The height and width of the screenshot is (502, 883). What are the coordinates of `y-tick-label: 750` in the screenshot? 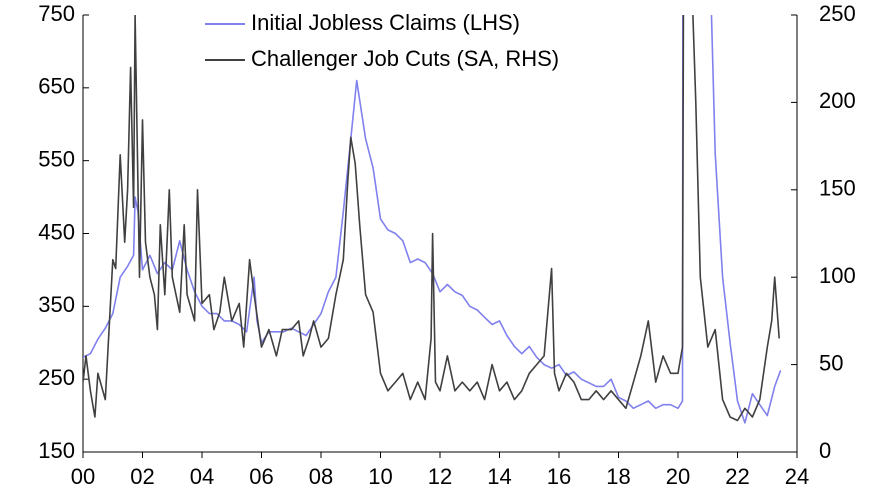 It's located at (56, 13).